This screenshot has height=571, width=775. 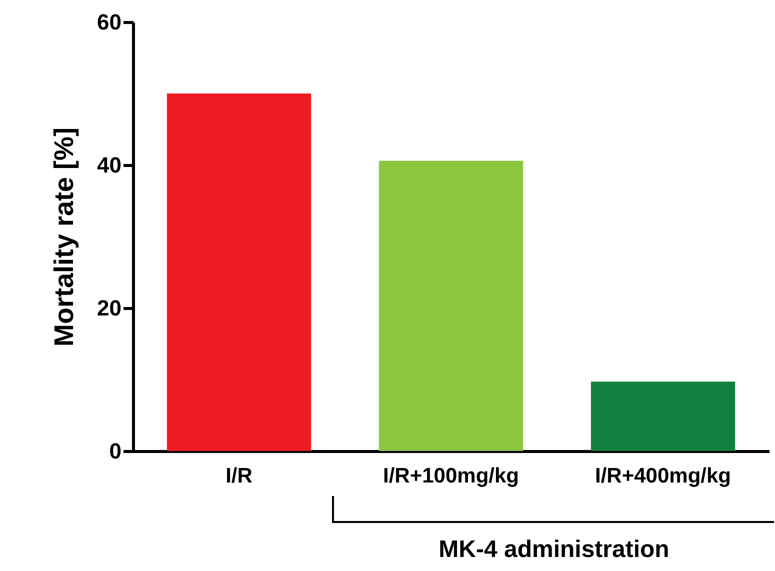 What do you see at coordinates (115, 451) in the screenshot?
I see `y-tick-label: 0` at bounding box center [115, 451].